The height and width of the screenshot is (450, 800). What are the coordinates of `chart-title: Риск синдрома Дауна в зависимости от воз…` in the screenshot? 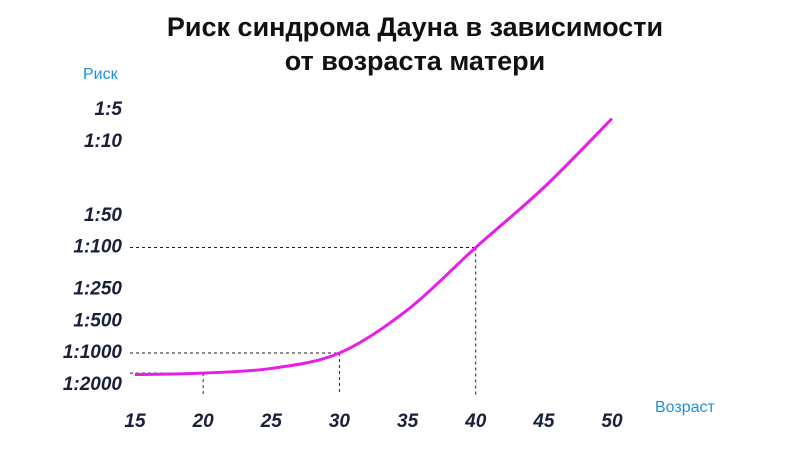 It's located at (415, 44).